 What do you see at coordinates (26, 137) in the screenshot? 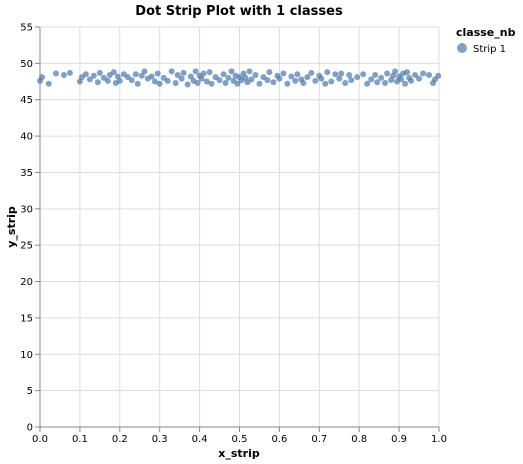
I see `y-tick-label: 40` at bounding box center [26, 137].